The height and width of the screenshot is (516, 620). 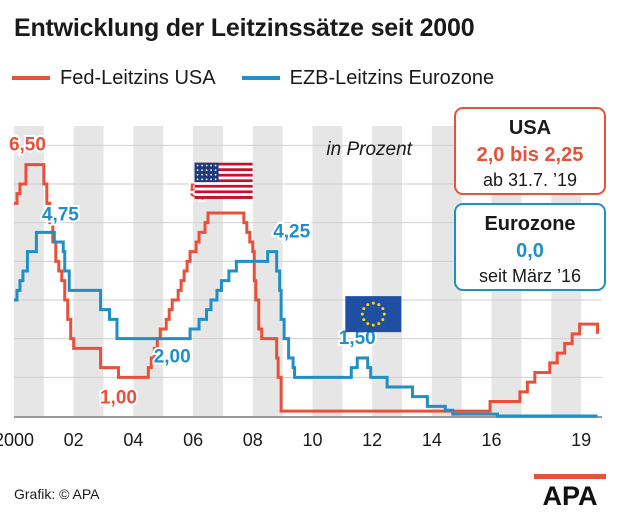 I want to click on legend-label-ecb: EZB-Leitzins Eurozone, so click(x=392, y=77).